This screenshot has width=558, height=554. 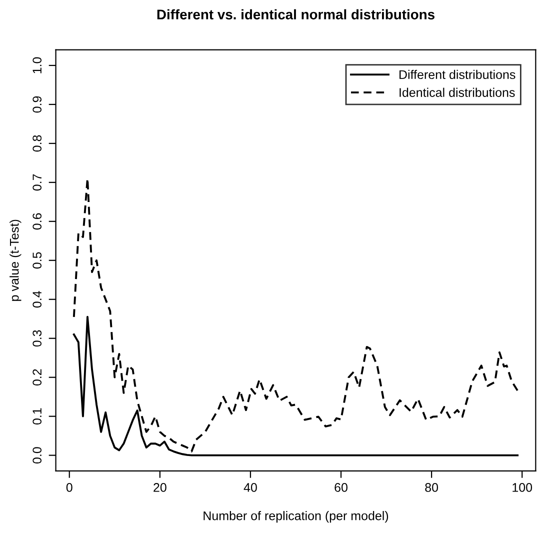 What do you see at coordinates (341, 487) in the screenshot?
I see `x-tick-label: 60` at bounding box center [341, 487].